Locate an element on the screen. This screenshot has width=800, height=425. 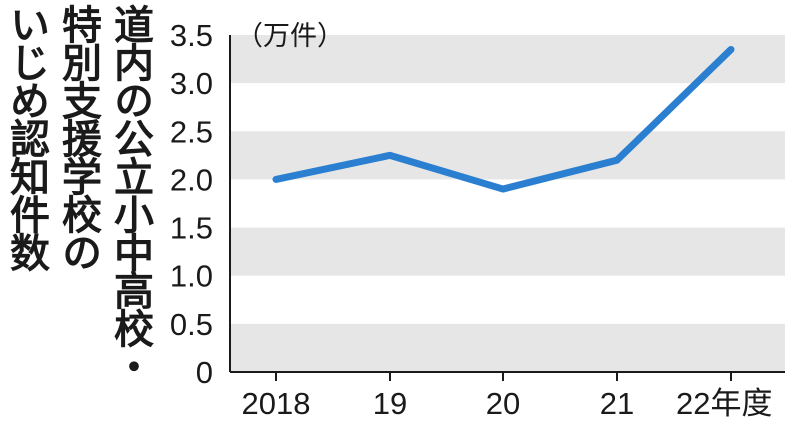
x-tick-labels: 2018 19 20 21 22年度 is located at coordinates (507, 403).